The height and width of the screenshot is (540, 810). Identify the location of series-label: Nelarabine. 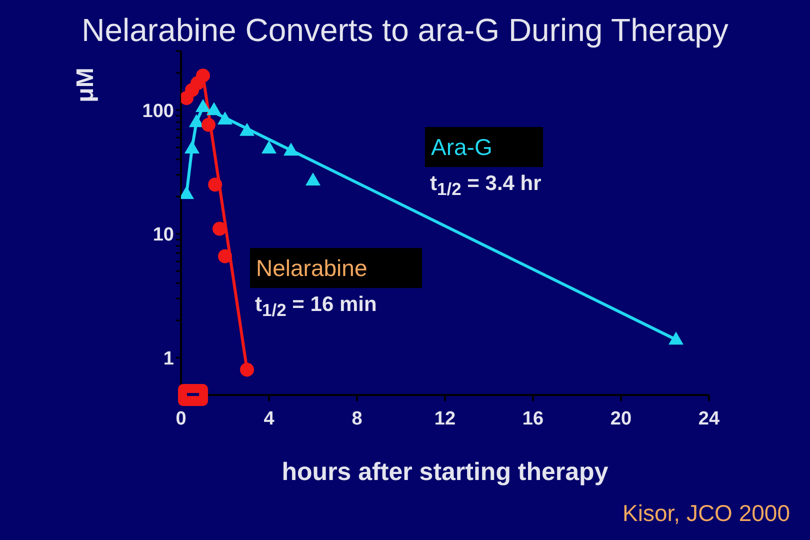
(336, 268).